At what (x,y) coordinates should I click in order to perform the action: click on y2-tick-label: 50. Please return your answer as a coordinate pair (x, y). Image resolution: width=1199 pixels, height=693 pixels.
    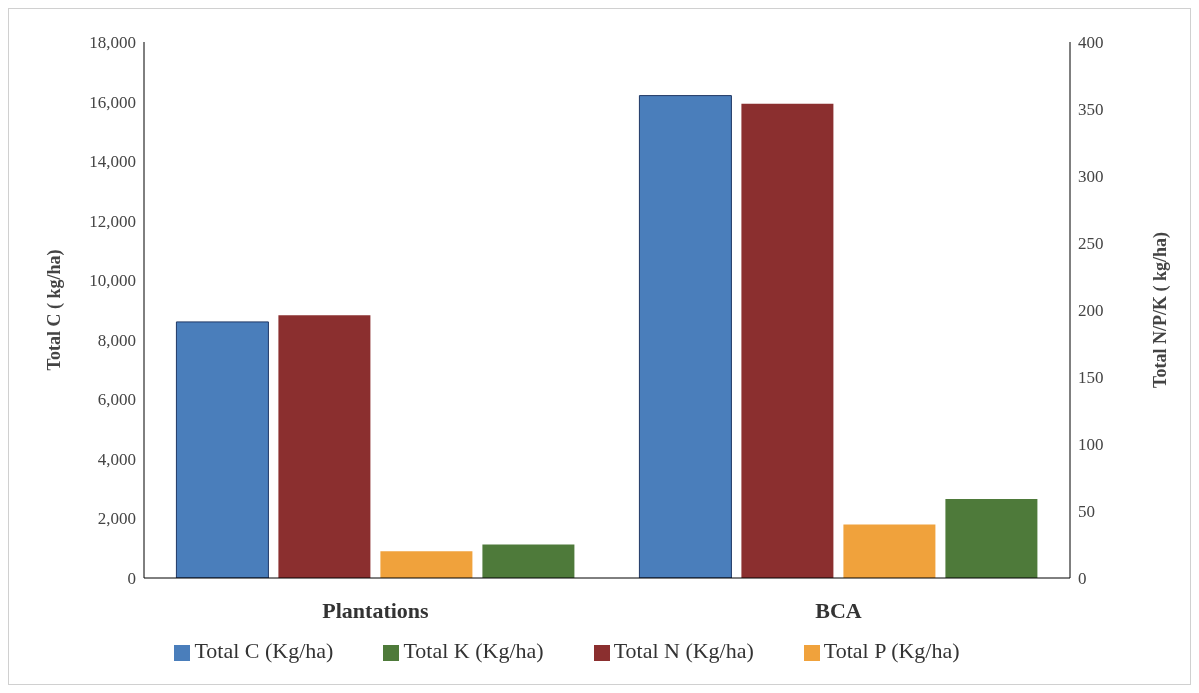
    Looking at the image, I should click on (1086, 512).